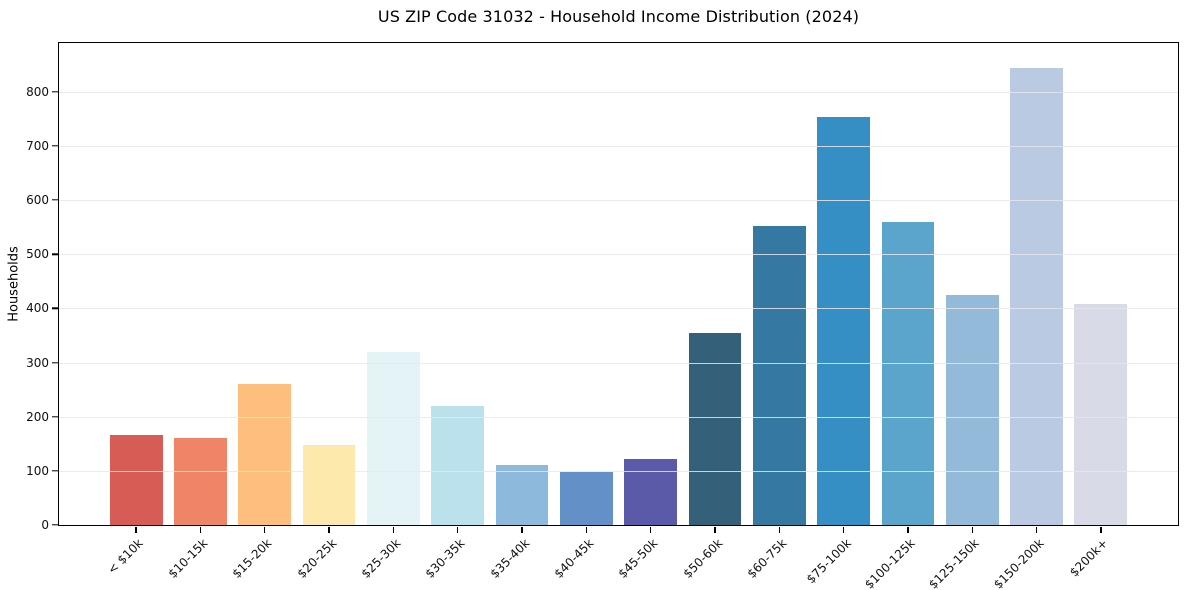  What do you see at coordinates (584, 312) in the screenshot?
I see `bar-slot: $40-45k` at bounding box center [584, 312].